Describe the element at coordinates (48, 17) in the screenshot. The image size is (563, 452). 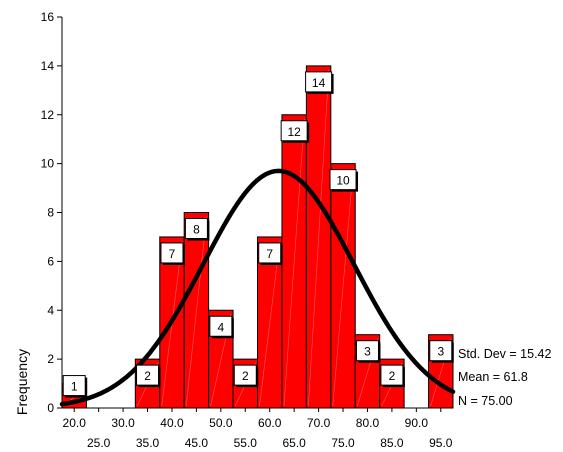
I see `y-tick-label: 16` at that location.